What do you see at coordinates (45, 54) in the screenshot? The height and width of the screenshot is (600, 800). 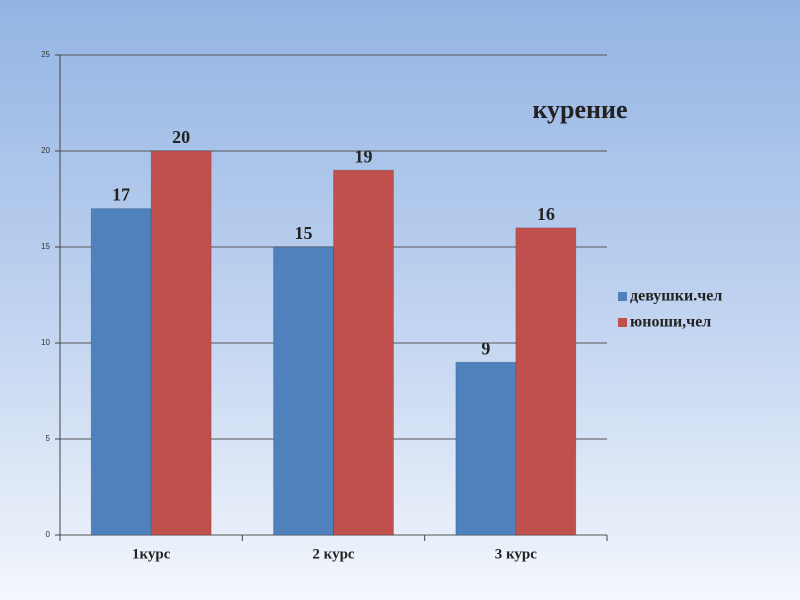 I see `y-tick-label: 25` at bounding box center [45, 54].